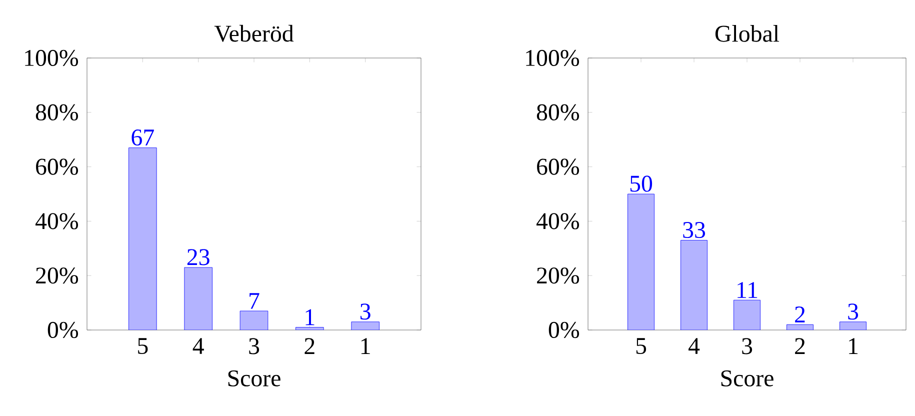 The height and width of the screenshot is (416, 915). I want to click on data-label: 50, so click(641, 184).